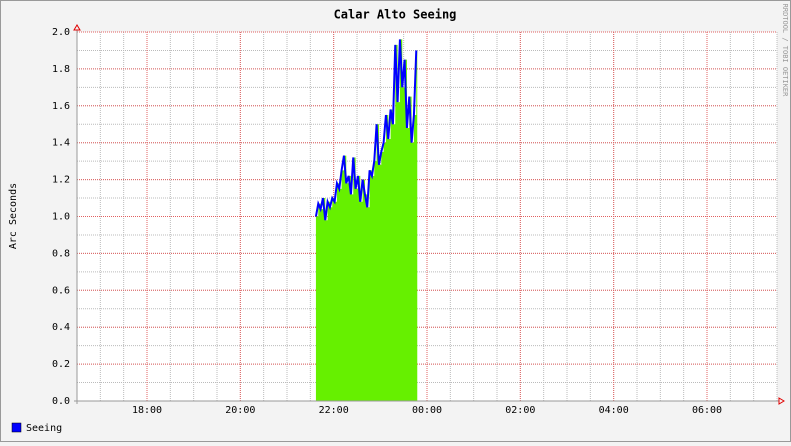  What do you see at coordinates (366, 130) in the screenshot?
I see `line` at bounding box center [366, 130].